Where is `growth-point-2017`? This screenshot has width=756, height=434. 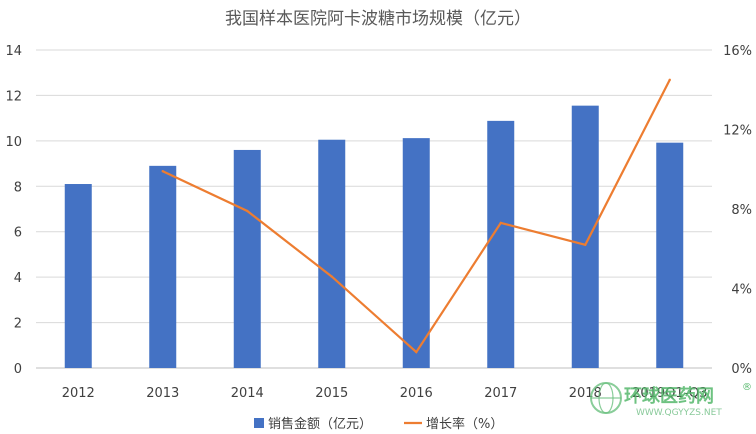
growth-point-2017 is located at coordinates (500, 223).